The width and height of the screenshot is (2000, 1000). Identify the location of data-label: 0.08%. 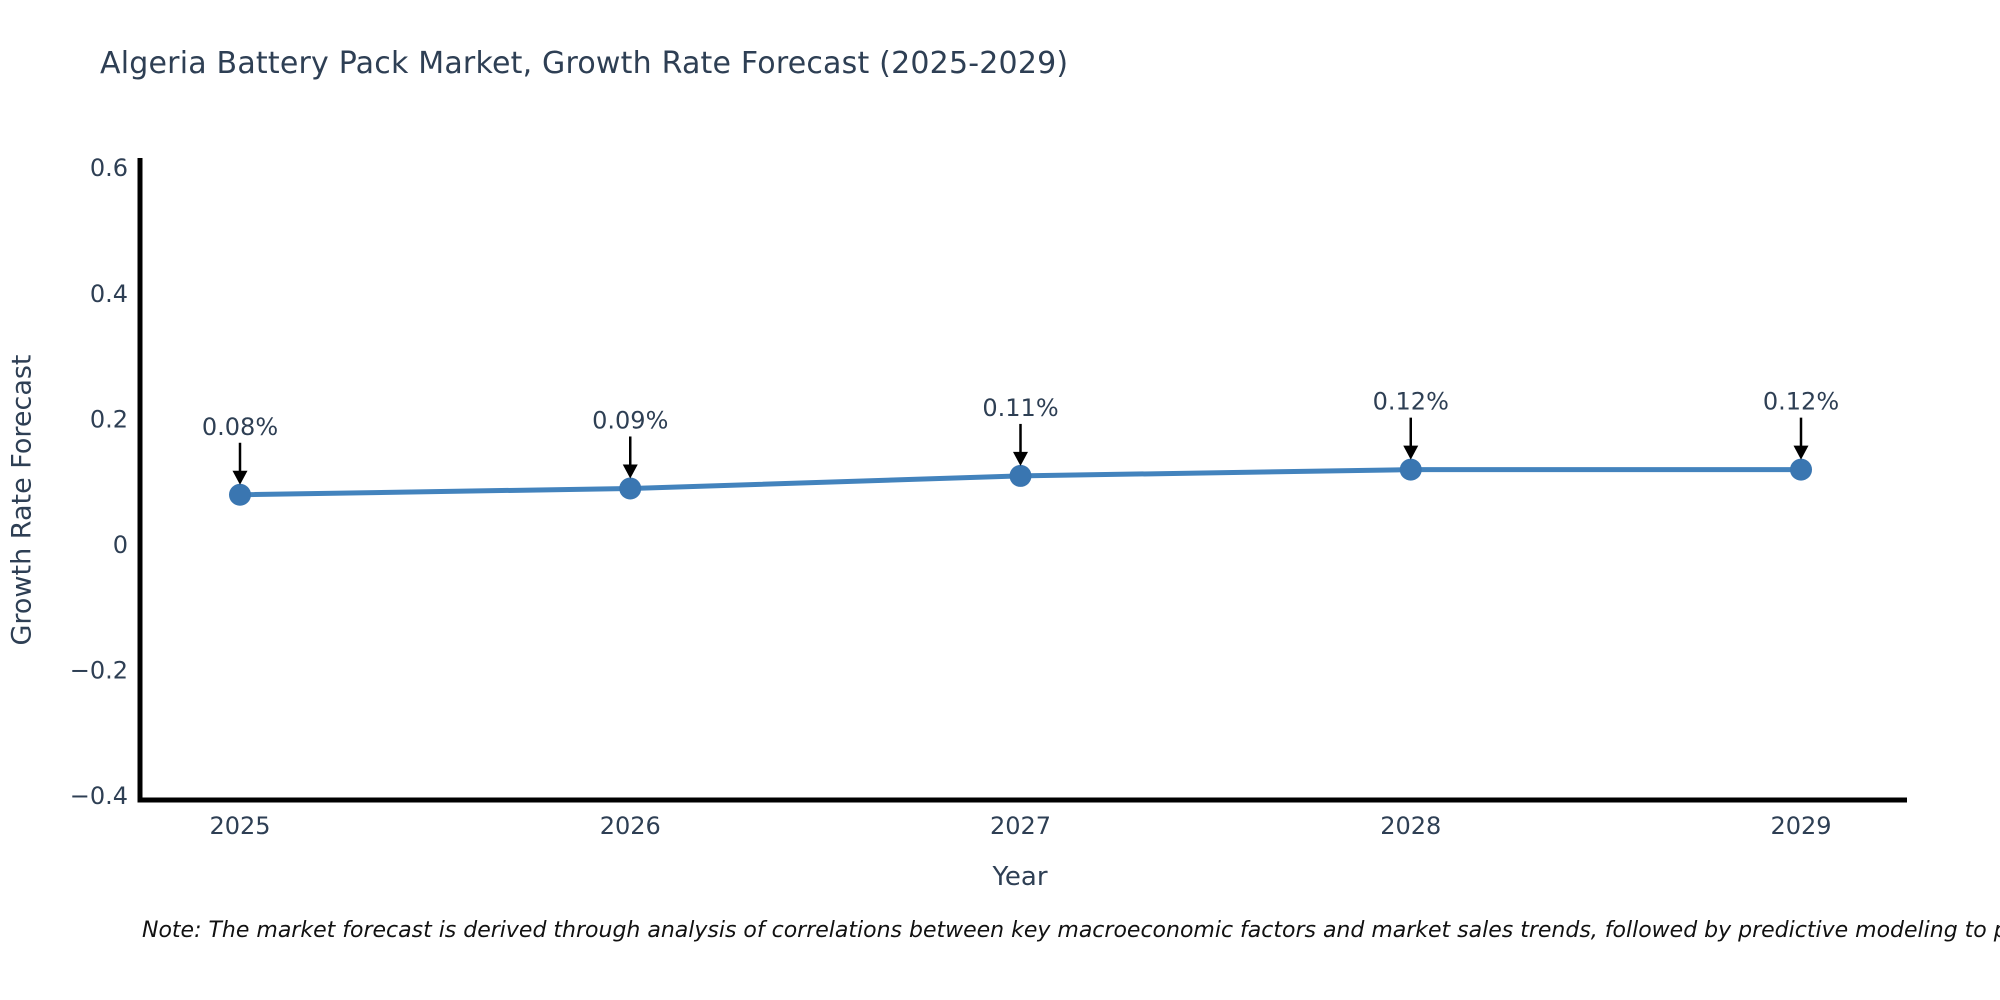
(240, 427).